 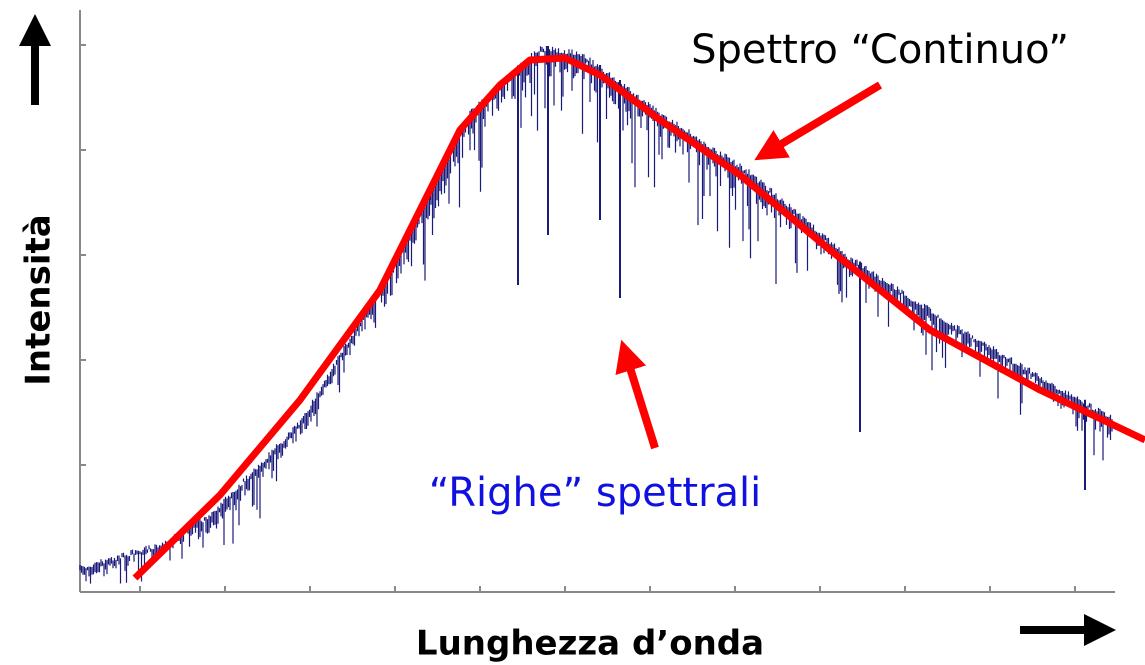 I want to click on y-axis-label: Intensità, so click(x=39, y=299).